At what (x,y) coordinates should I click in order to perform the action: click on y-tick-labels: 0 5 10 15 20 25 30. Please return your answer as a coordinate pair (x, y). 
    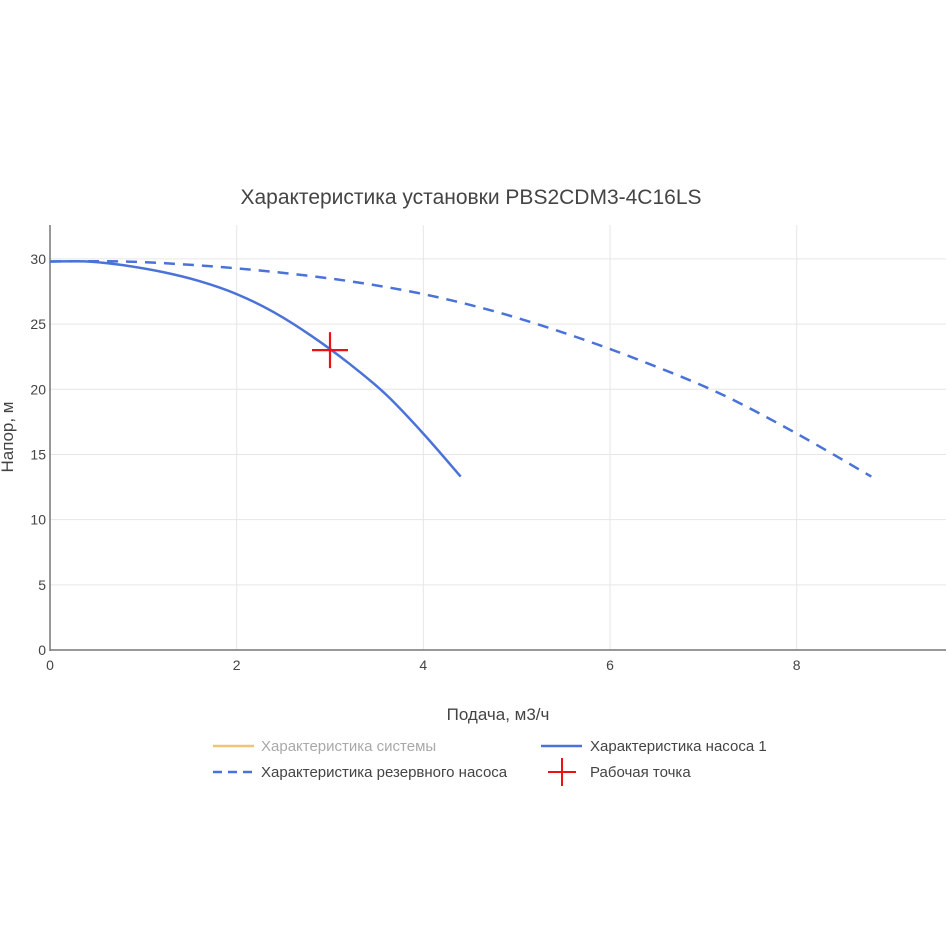
    Looking at the image, I should click on (38, 454).